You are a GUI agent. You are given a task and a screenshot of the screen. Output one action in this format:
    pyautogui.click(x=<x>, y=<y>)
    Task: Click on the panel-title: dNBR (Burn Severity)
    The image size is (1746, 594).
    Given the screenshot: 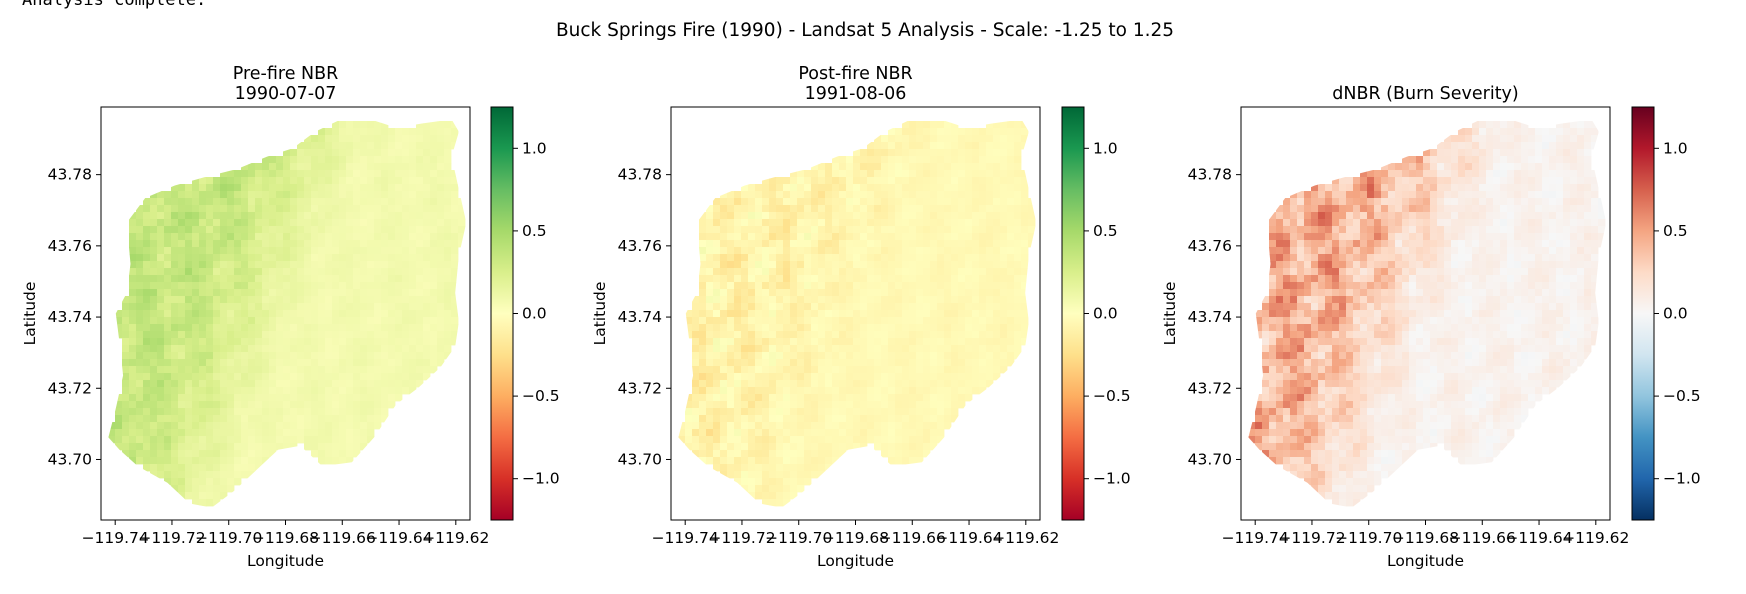 What is the action you would take?
    pyautogui.click(x=1425, y=94)
    